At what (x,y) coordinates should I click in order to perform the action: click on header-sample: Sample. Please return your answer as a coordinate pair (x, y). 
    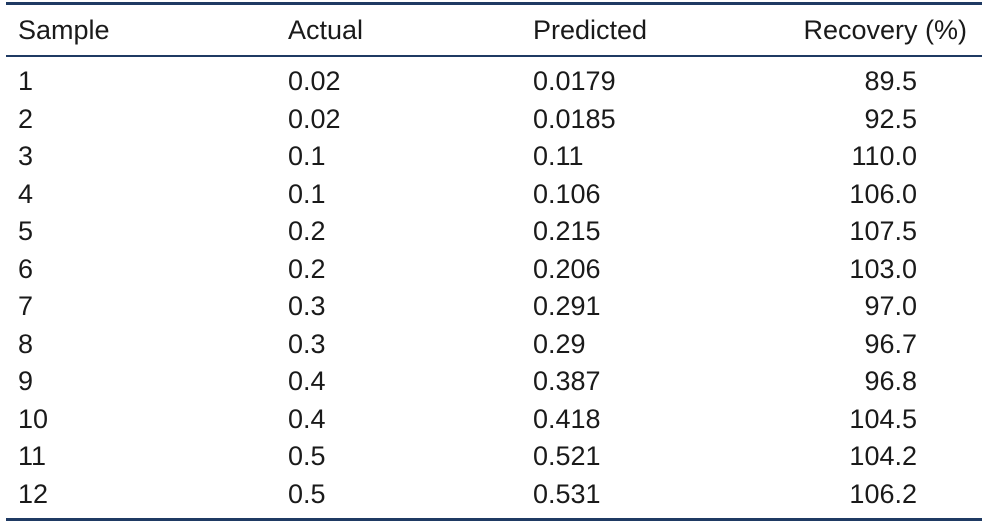
    Looking at the image, I should click on (64, 30).